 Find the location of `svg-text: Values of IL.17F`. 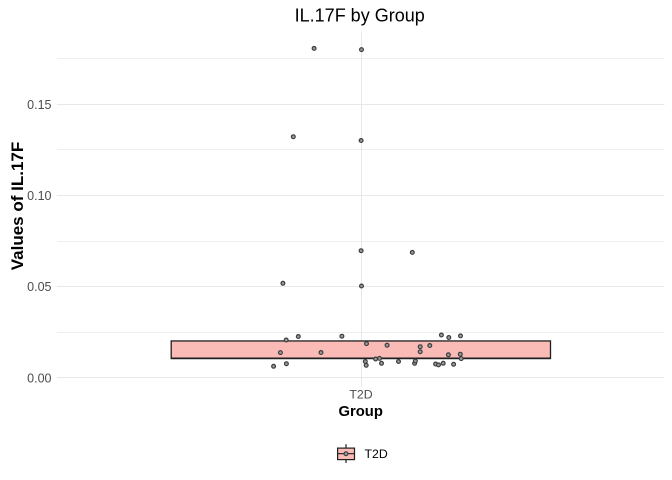

svg-text: Values of IL.17F is located at coordinates (17, 206).